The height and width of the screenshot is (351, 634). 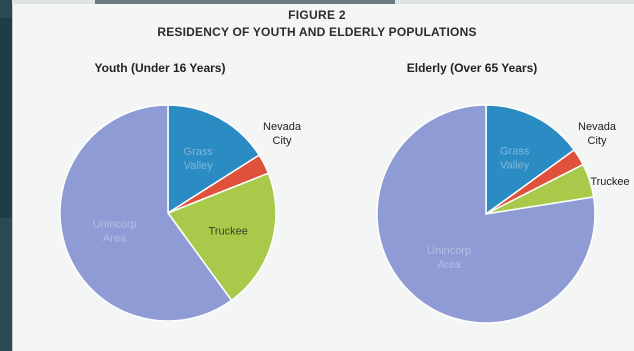 What do you see at coordinates (160, 68) in the screenshot?
I see `youth-chart-title: Youth (Under 16 Years)` at bounding box center [160, 68].